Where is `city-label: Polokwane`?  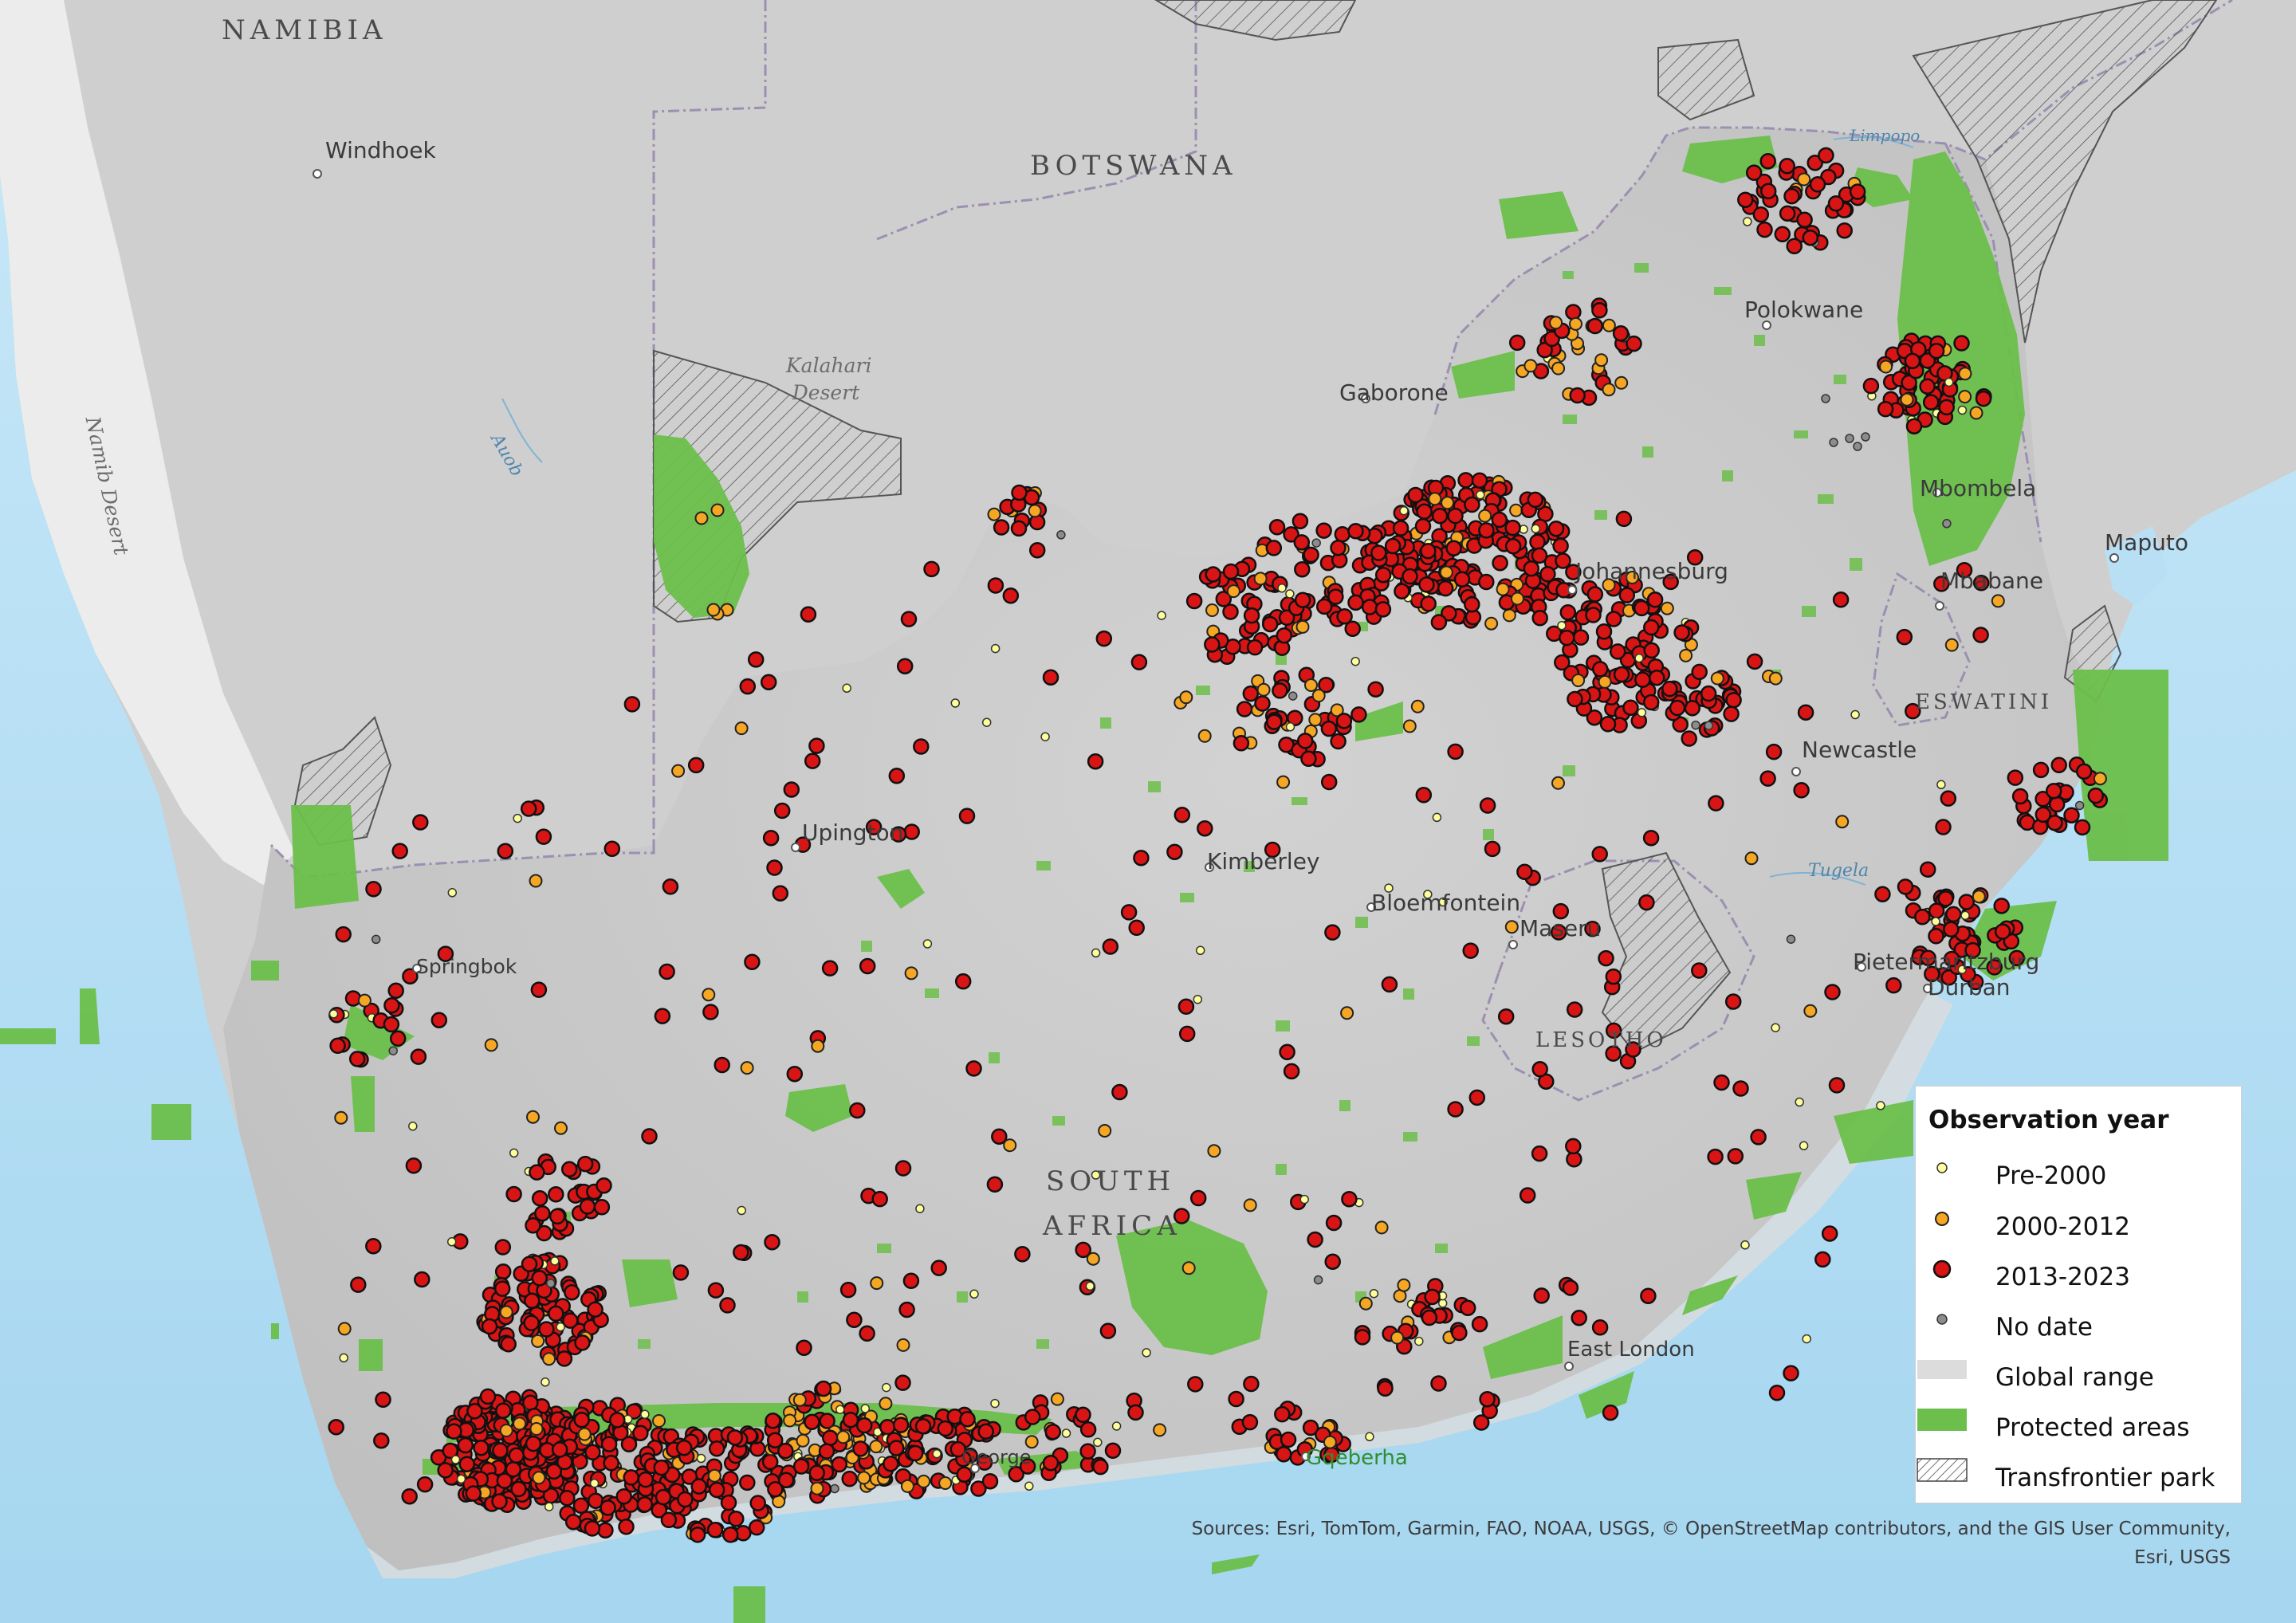
city-label: Polokwane is located at coordinates (1804, 310).